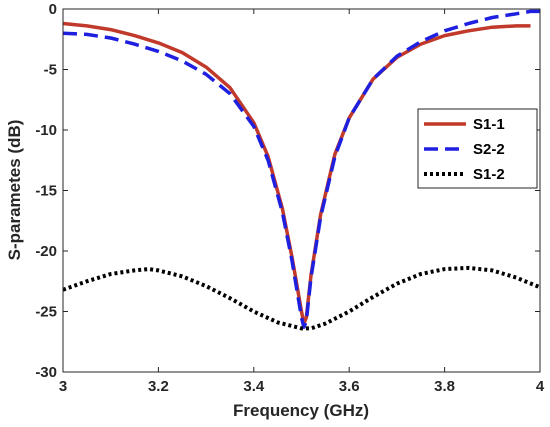 Image resolution: width=550 pixels, height=427 pixels. What do you see at coordinates (489, 174) in the screenshot?
I see `legend-label: S1-2` at bounding box center [489, 174].